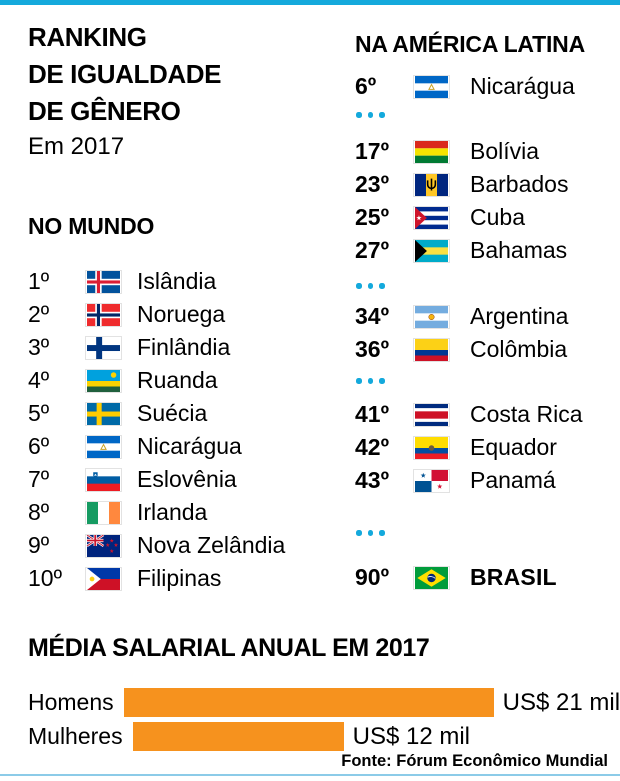 The image size is (620, 781). I want to click on latam-section-heading: NA AMÉRICA LATINA, so click(470, 44).